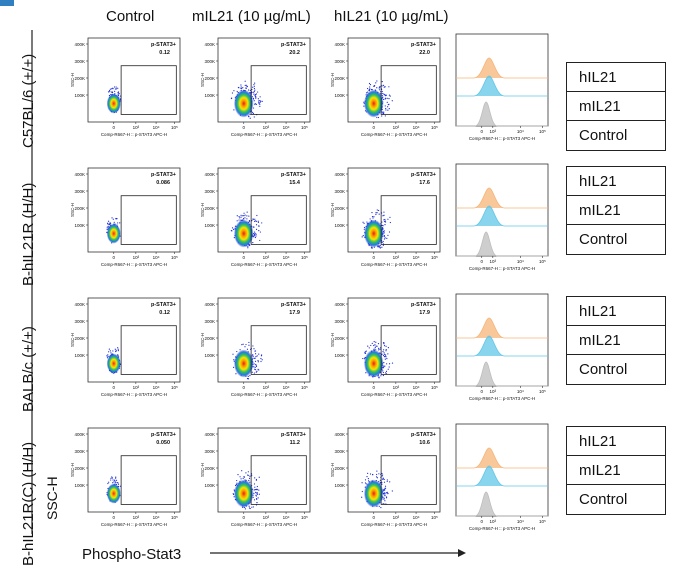 The width and height of the screenshot is (676, 572). Describe the element at coordinates (462, 553) in the screenshot. I see `x-axis-arrow-head` at that location.